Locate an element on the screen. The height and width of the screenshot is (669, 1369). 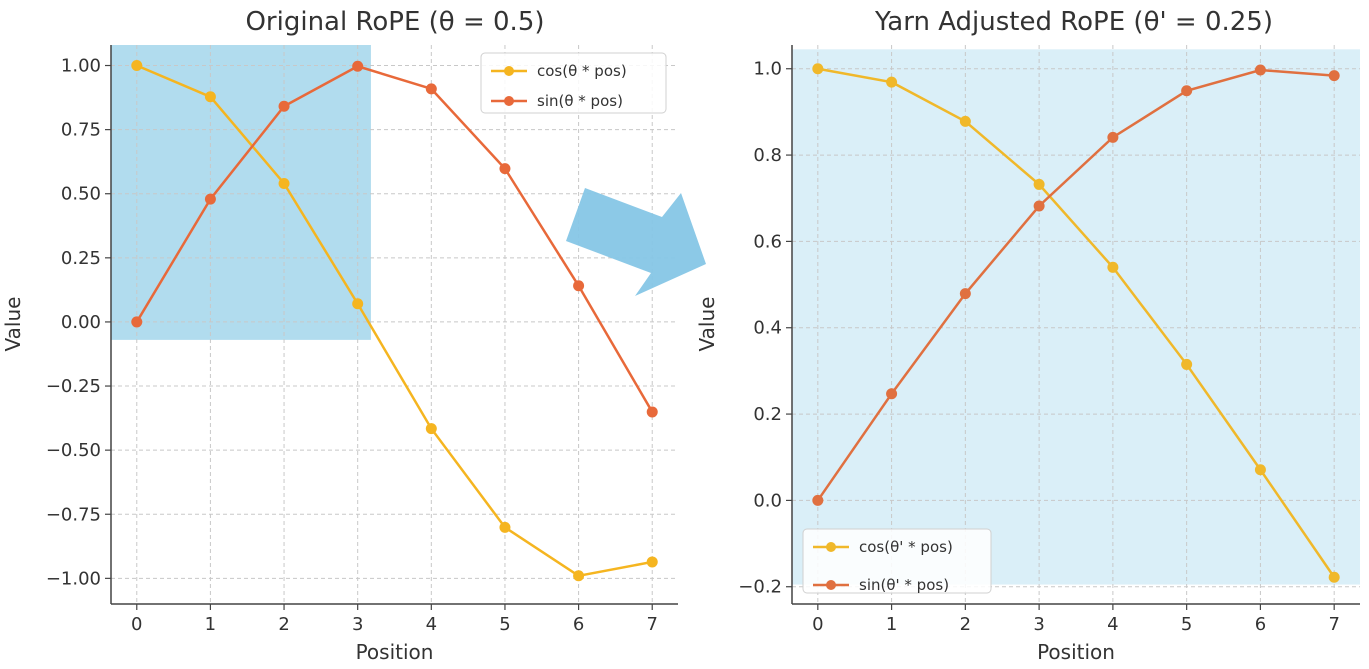
y-tick-label: −0.25 is located at coordinates (73, 386).